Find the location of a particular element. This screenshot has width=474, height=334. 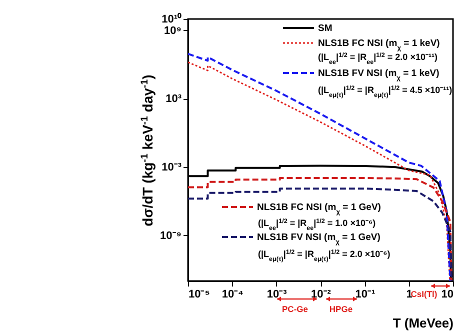

text: HPGe is located at coordinates (341, 309).